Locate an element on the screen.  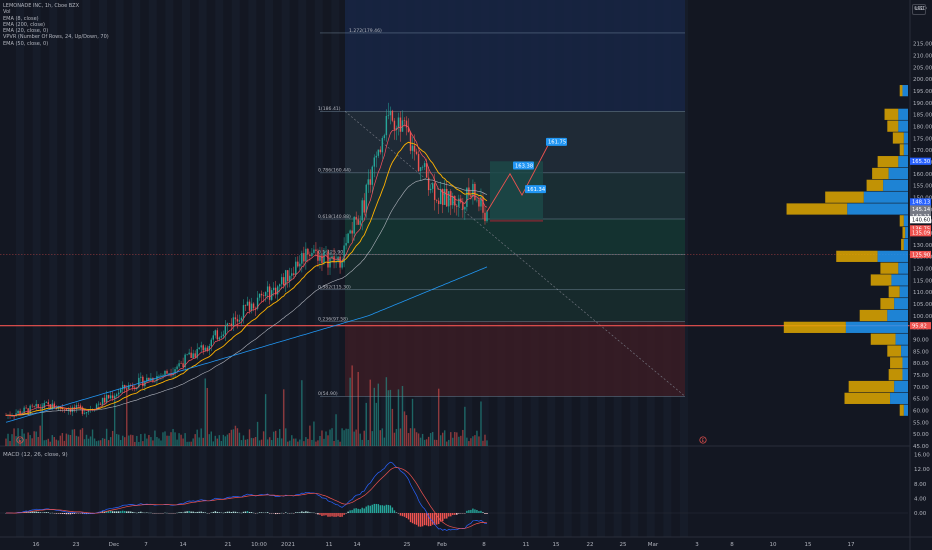
zone-top is located at coordinates (515, 56).